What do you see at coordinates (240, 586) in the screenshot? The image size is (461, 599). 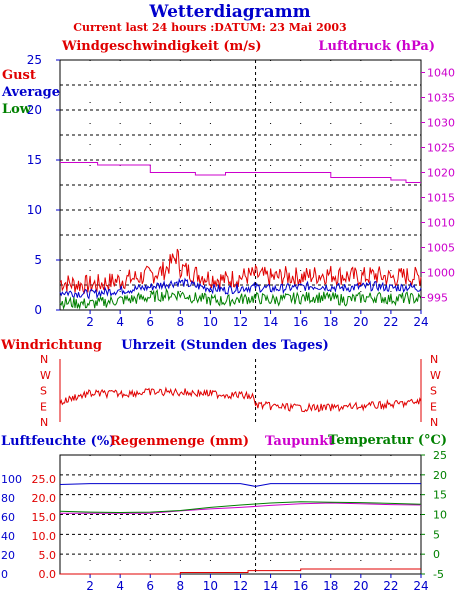 I see `humidity-xtick-label-12: 12` at bounding box center [240, 586].